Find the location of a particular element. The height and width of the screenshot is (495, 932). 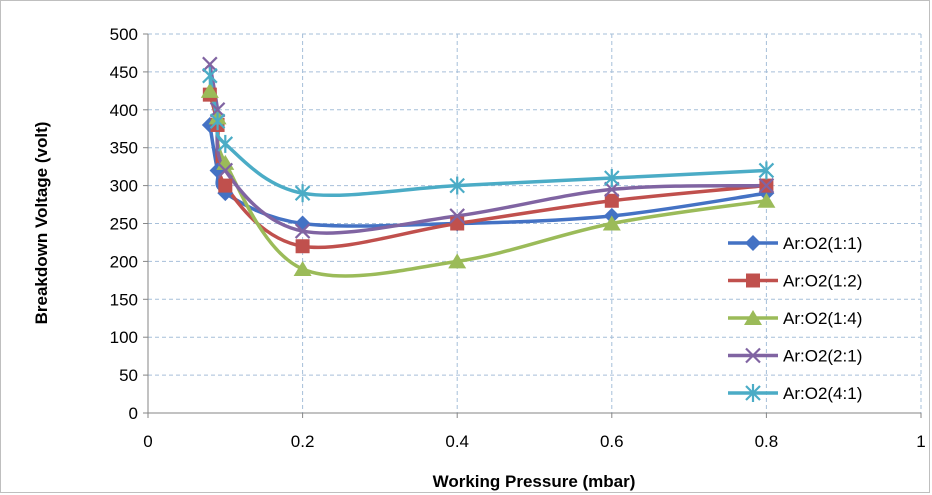

x-tick-label: 1 is located at coordinates (920, 441).